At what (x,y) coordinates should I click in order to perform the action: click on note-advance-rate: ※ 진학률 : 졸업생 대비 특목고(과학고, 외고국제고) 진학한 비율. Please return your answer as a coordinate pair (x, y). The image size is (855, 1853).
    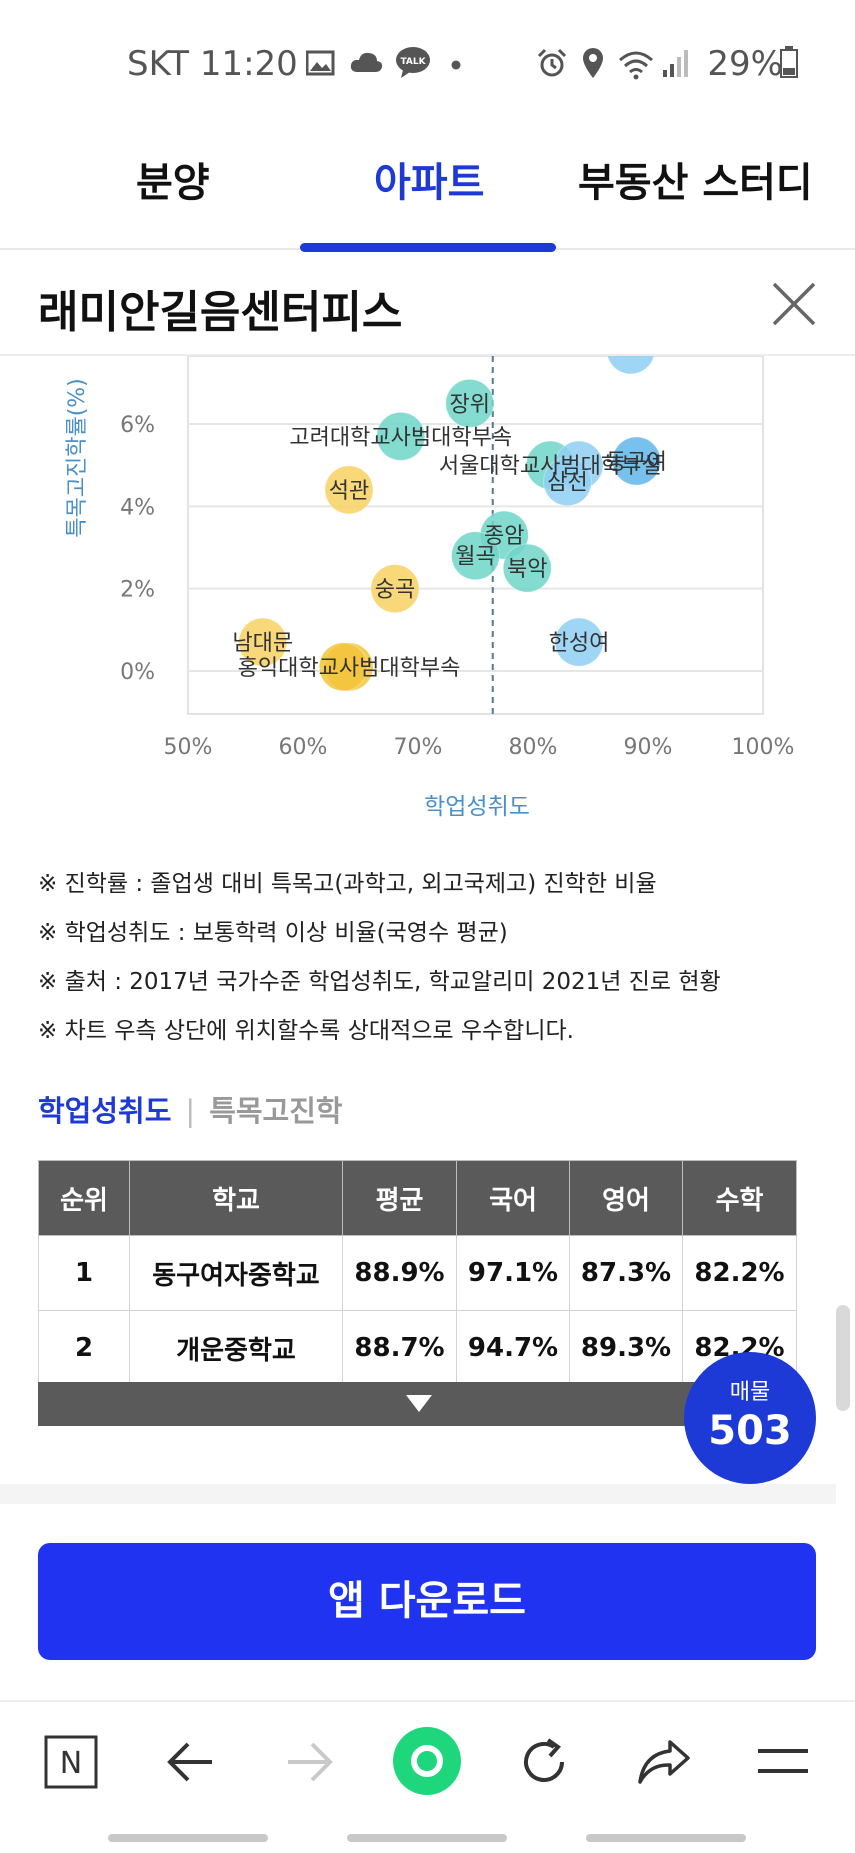
    Looking at the image, I should click on (347, 884).